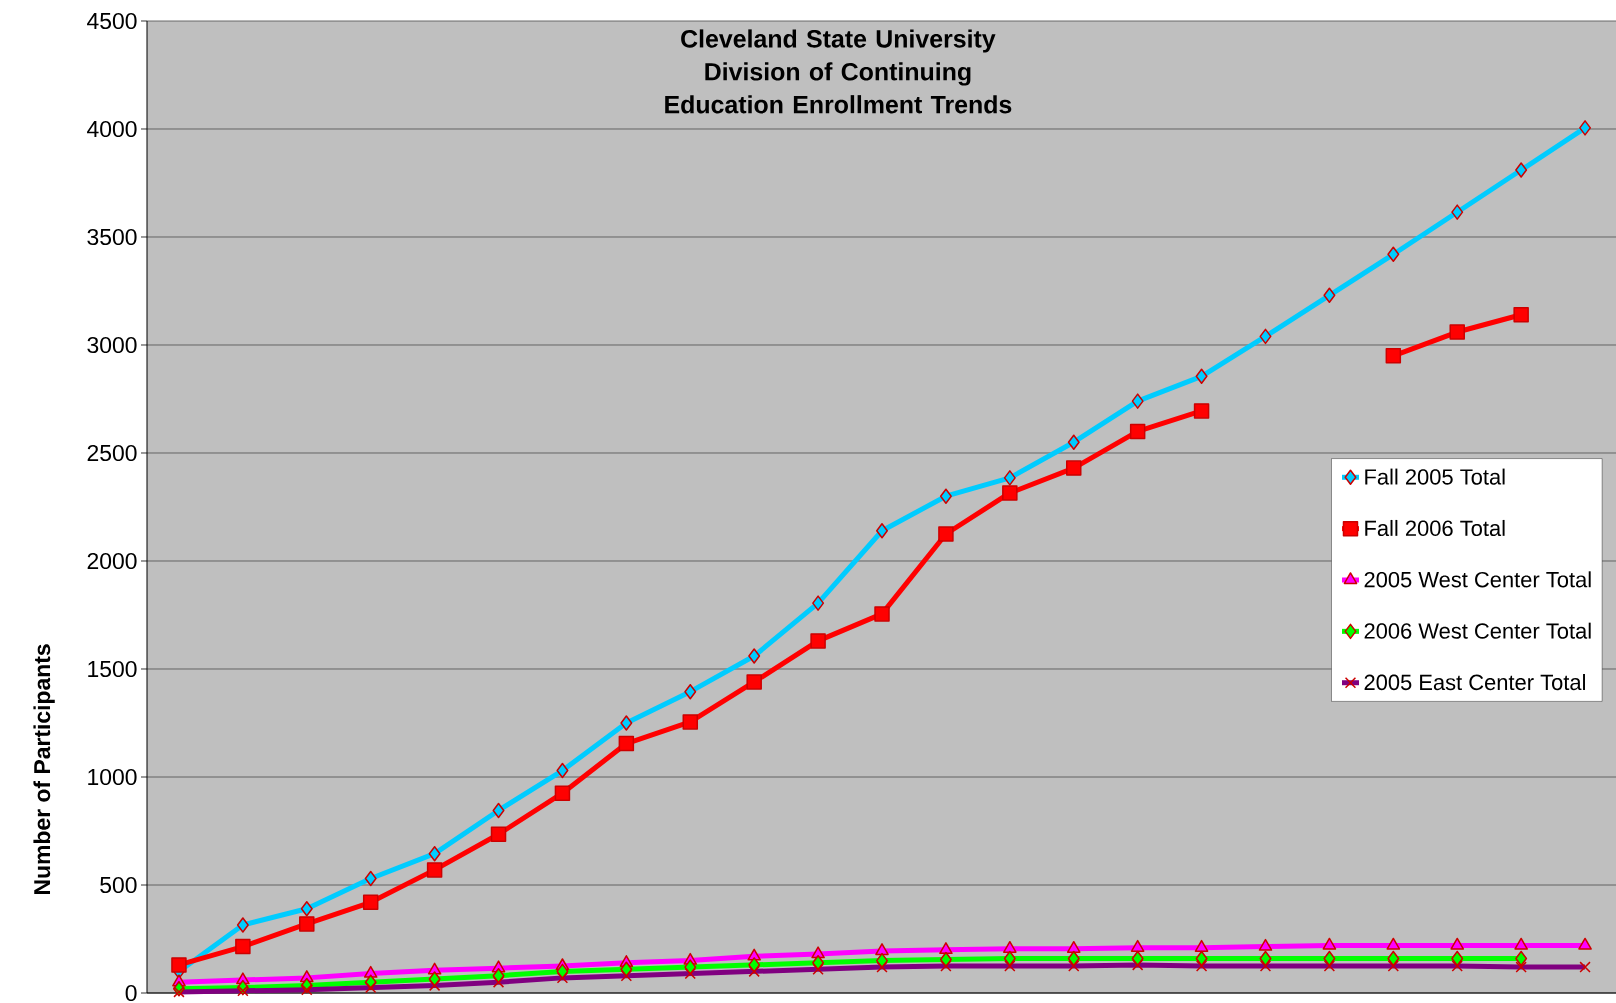 This screenshot has width=1616, height=1003. I want to click on y-tick-label: 0, so click(131, 993).